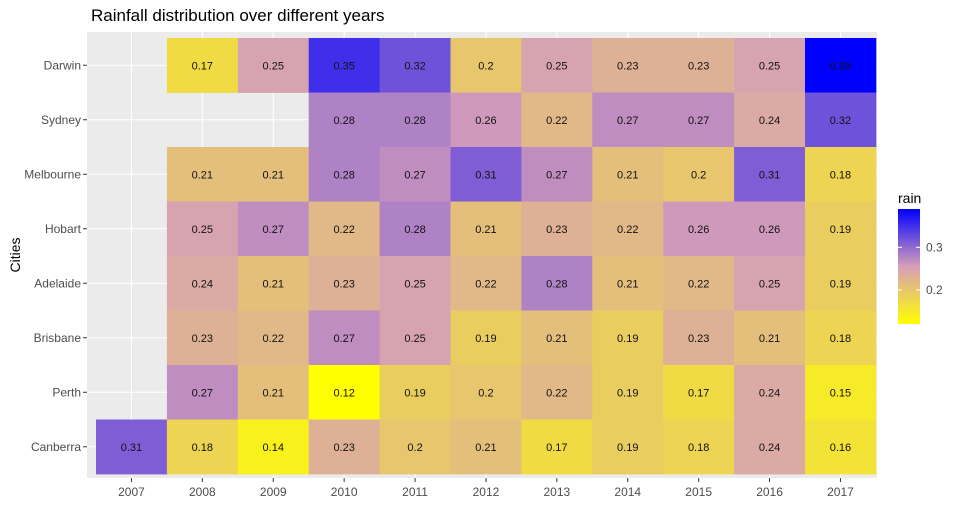  Describe the element at coordinates (486, 492) in the screenshot. I see `x-tick-label: 2012` at that location.